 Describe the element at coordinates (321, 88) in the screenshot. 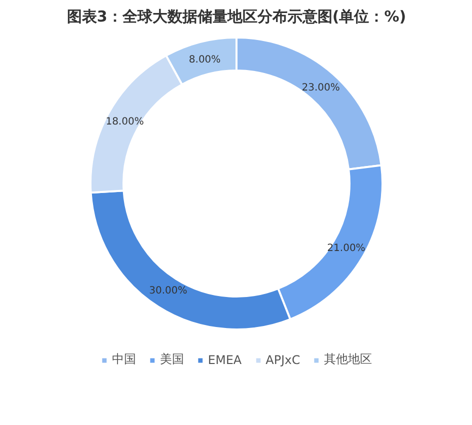

I see `data-label: 23.00%` at that location.